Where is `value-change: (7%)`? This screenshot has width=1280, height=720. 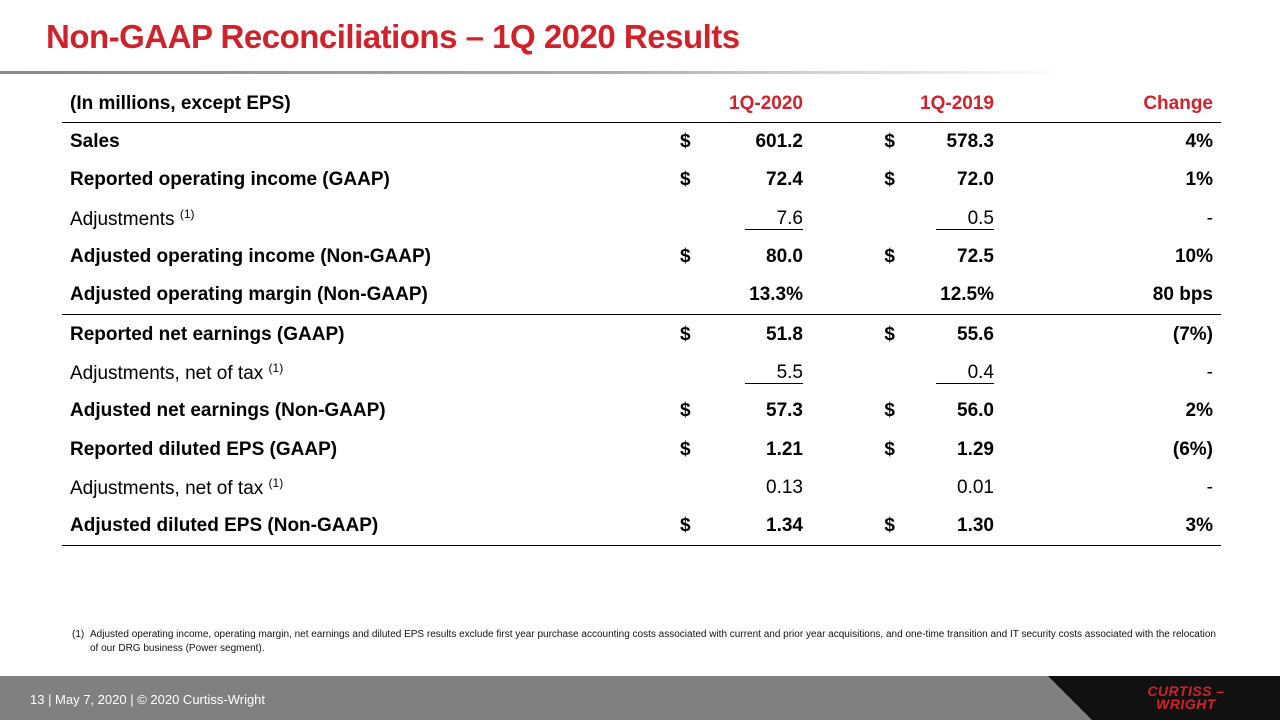 value-change: (7%) is located at coordinates (1107, 334).